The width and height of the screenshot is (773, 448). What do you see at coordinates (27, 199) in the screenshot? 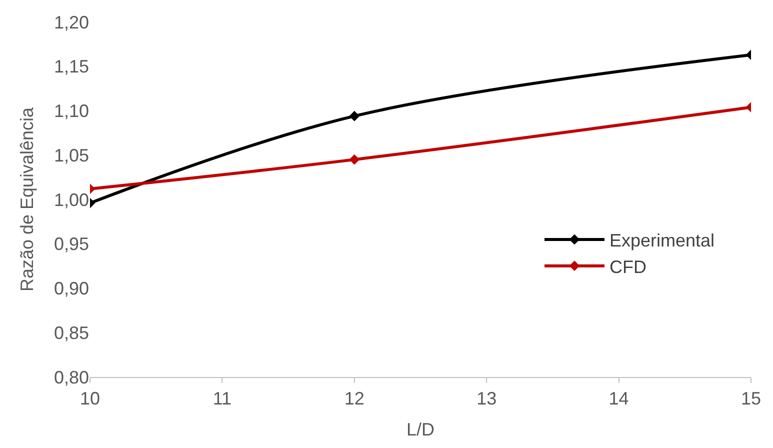
I see `y-axis-title: Razão de Equivalência` at bounding box center [27, 199].